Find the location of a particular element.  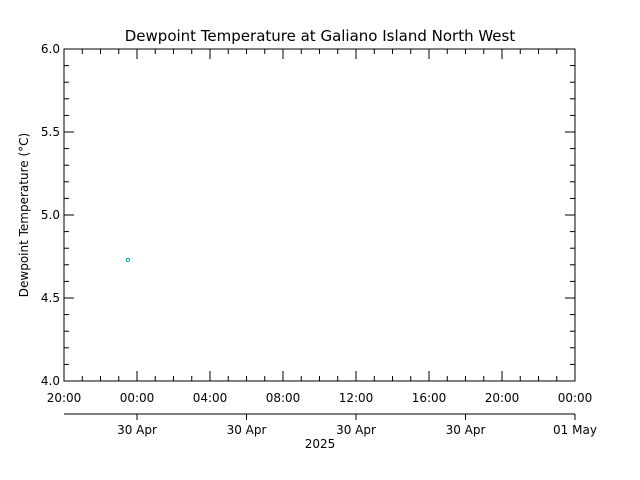

x-tick-label: 04:00 is located at coordinates (210, 398).